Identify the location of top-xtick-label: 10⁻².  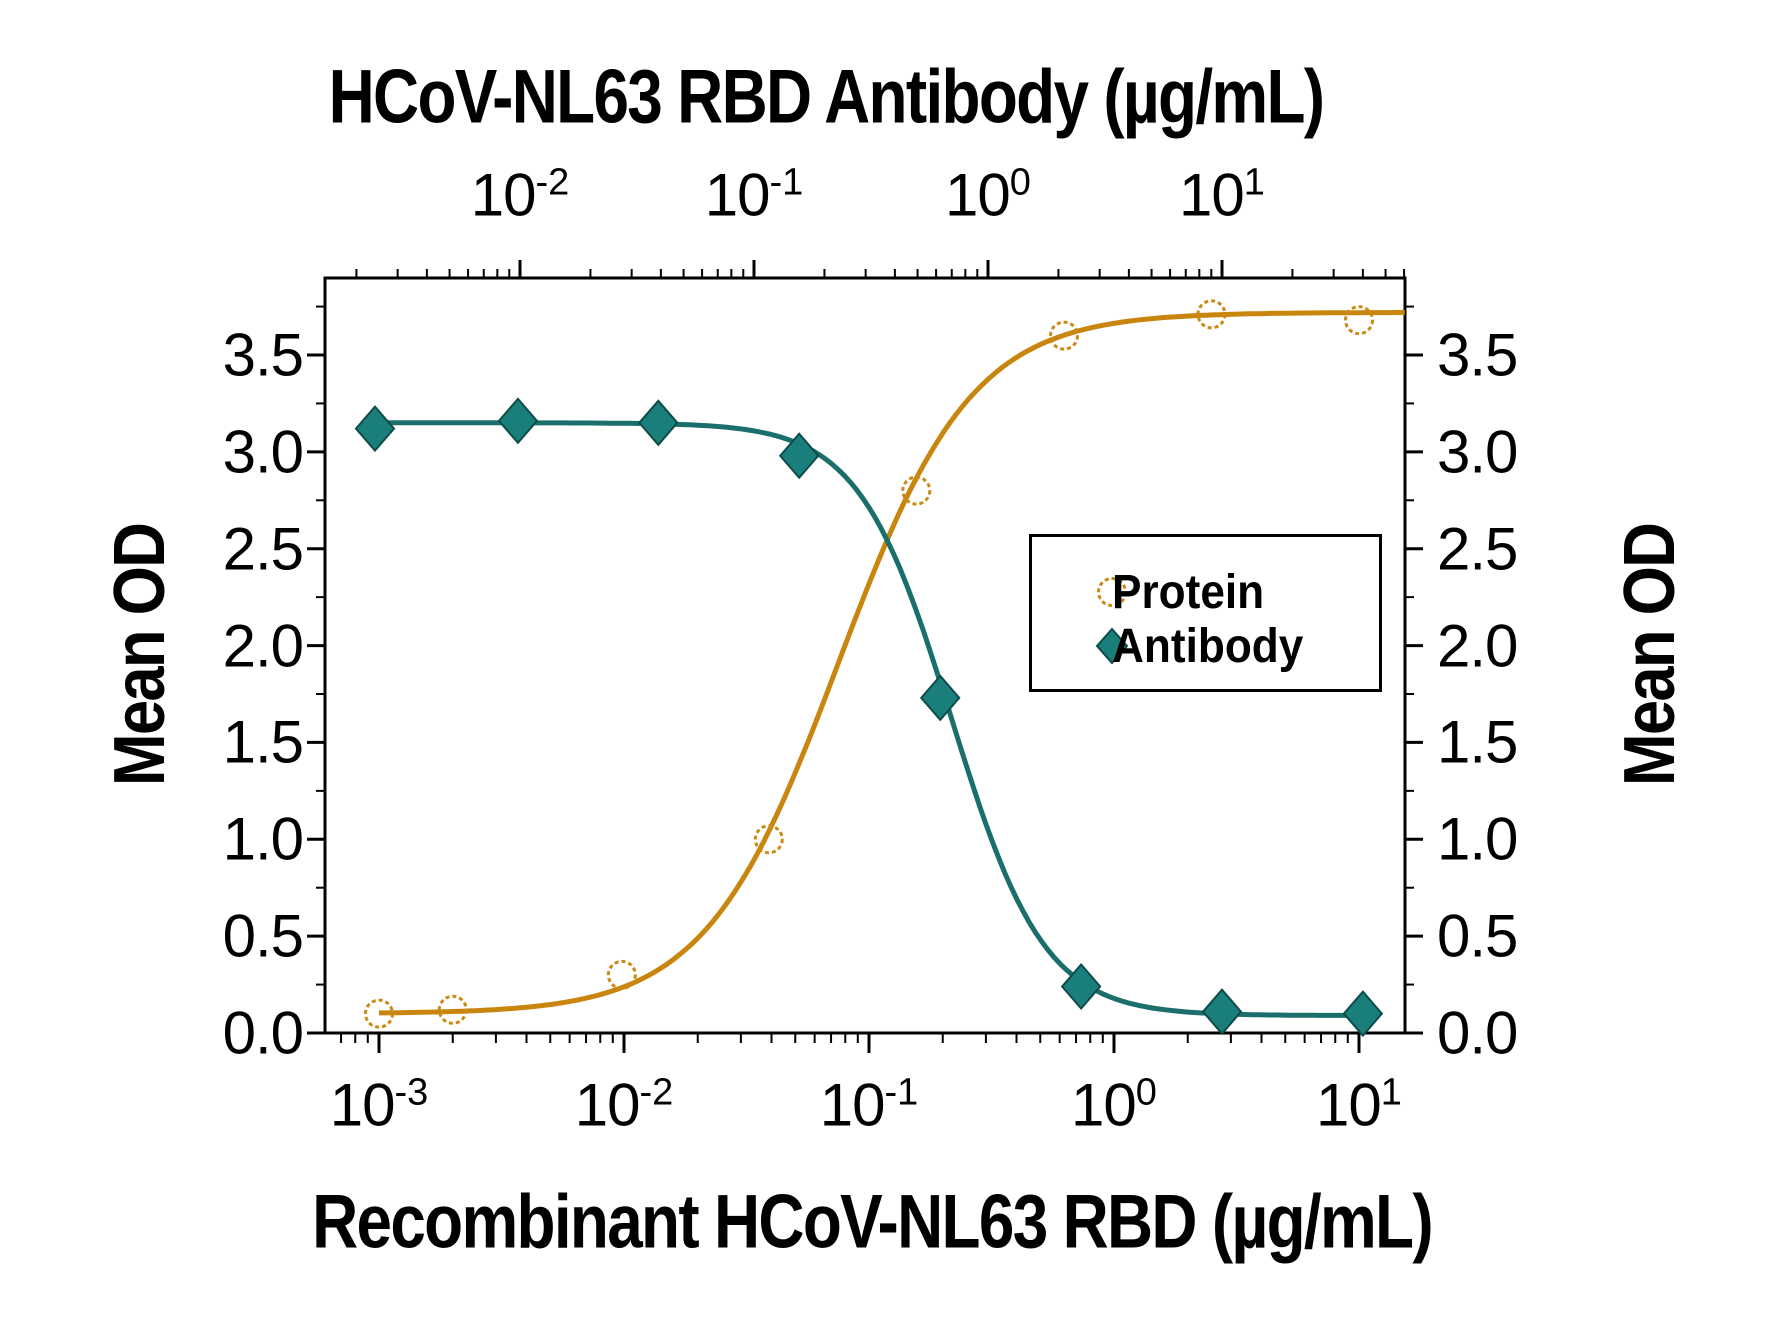
(520, 195).